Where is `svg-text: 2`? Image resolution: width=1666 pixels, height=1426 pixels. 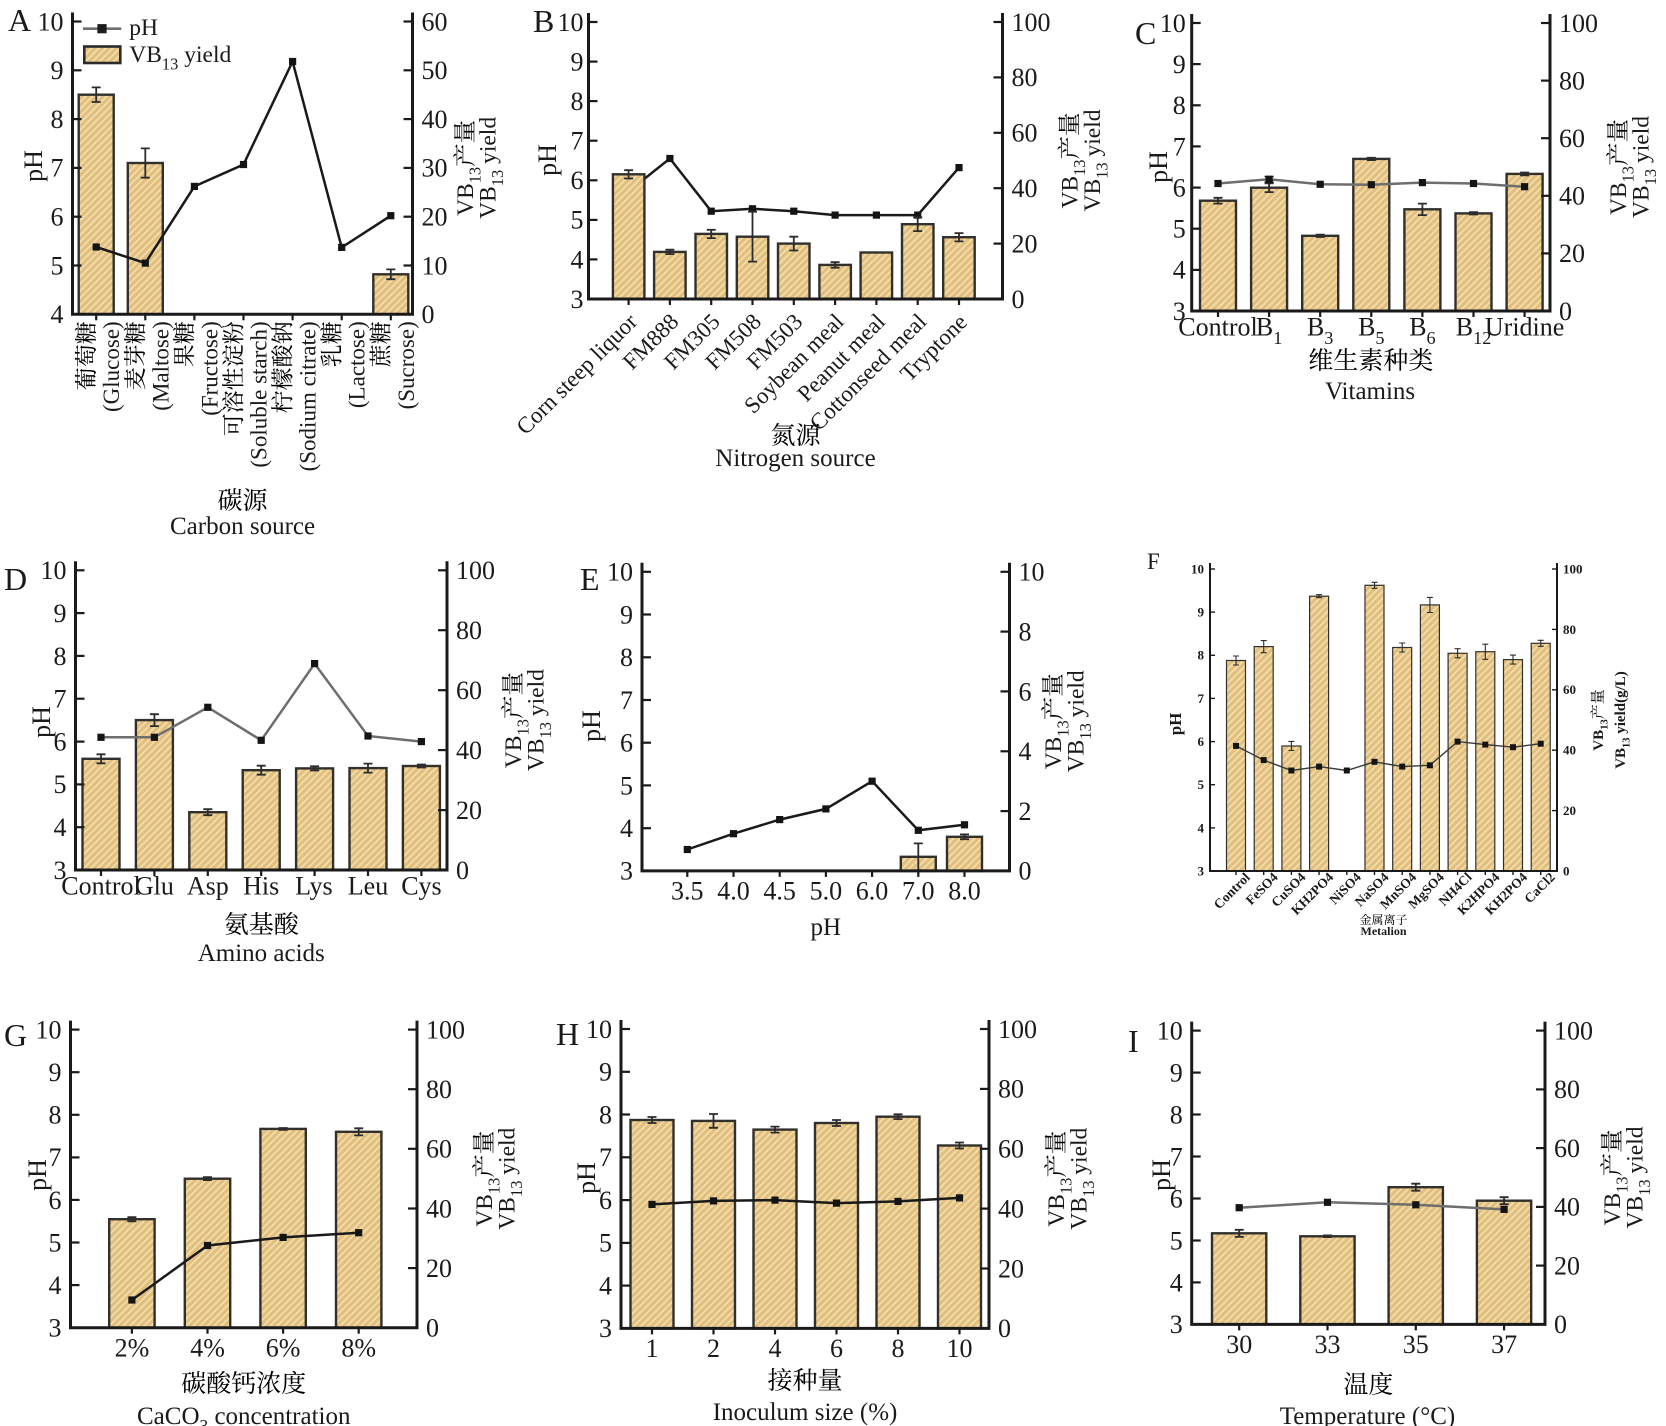 svg-text: 2 is located at coordinates (713, 1348).